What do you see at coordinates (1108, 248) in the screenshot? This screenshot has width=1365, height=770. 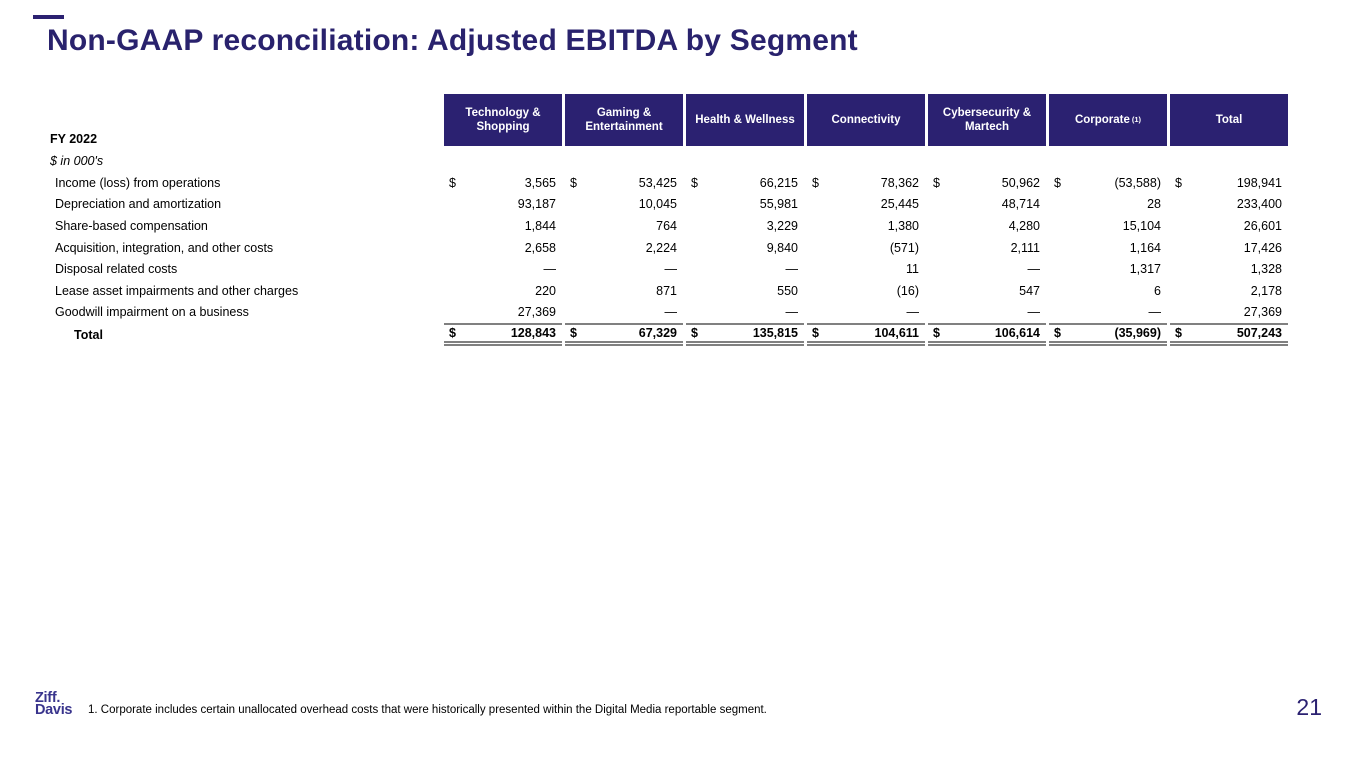 I see `value-cell: 1,164` at bounding box center [1108, 248].